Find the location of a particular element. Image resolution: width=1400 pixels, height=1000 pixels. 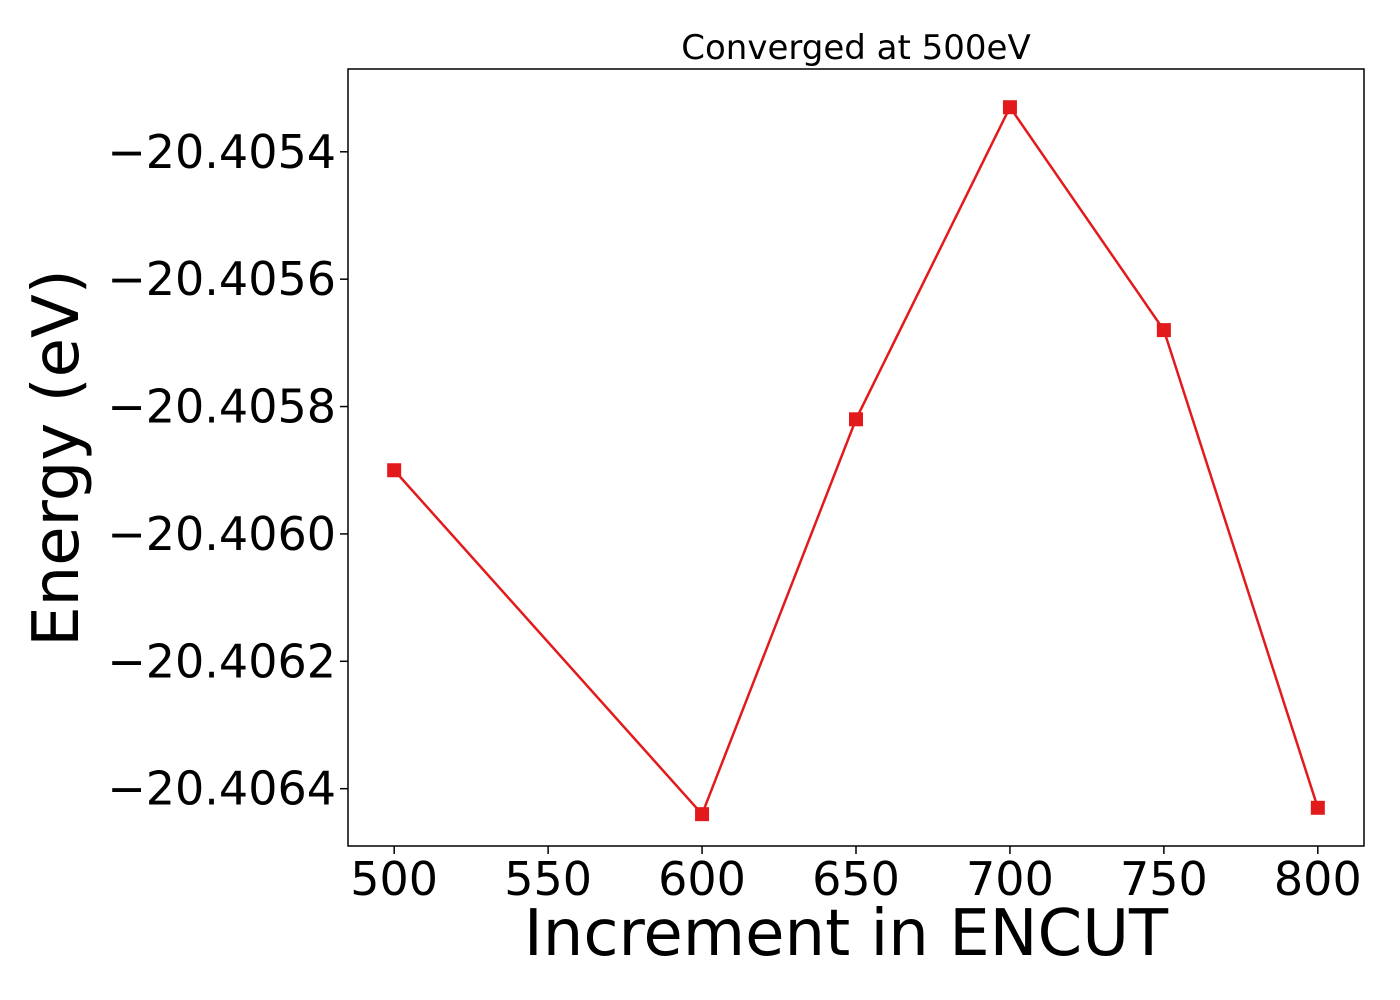

x-tick-label: 500 is located at coordinates (394, 879).